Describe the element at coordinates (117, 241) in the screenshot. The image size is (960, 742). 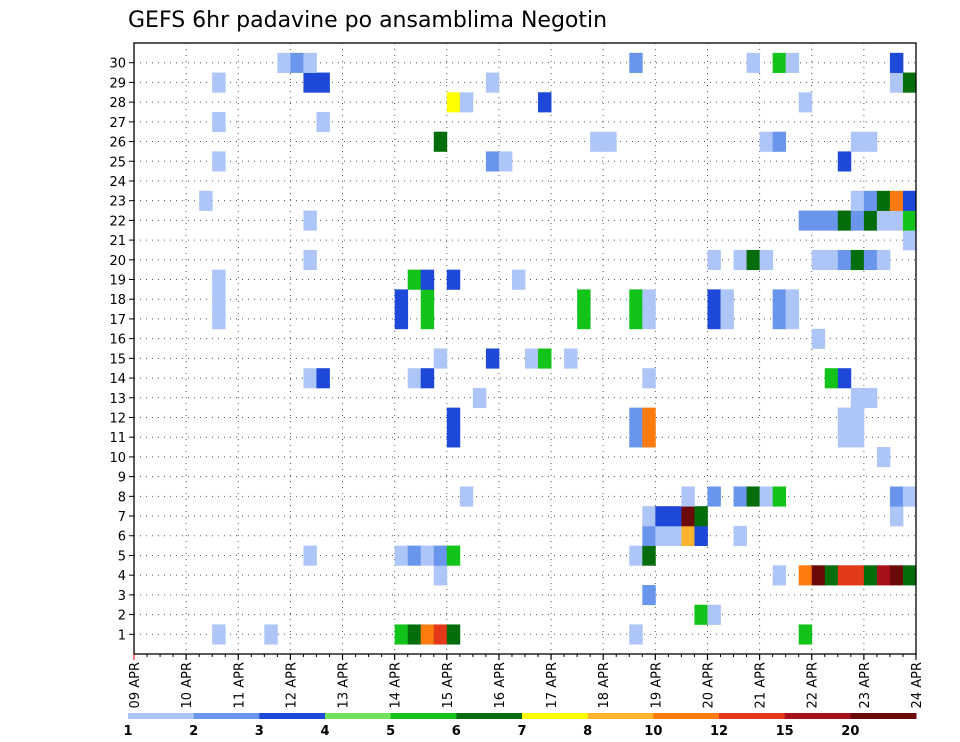
I see `y-tick-label: 21` at that location.